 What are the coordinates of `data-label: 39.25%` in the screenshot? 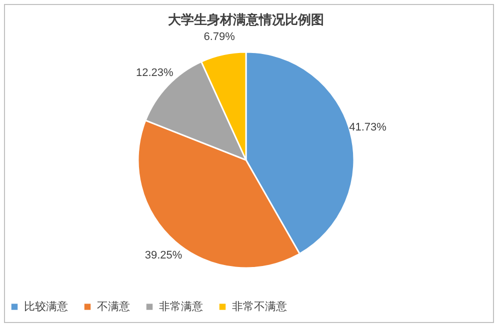 It's located at (163, 255).